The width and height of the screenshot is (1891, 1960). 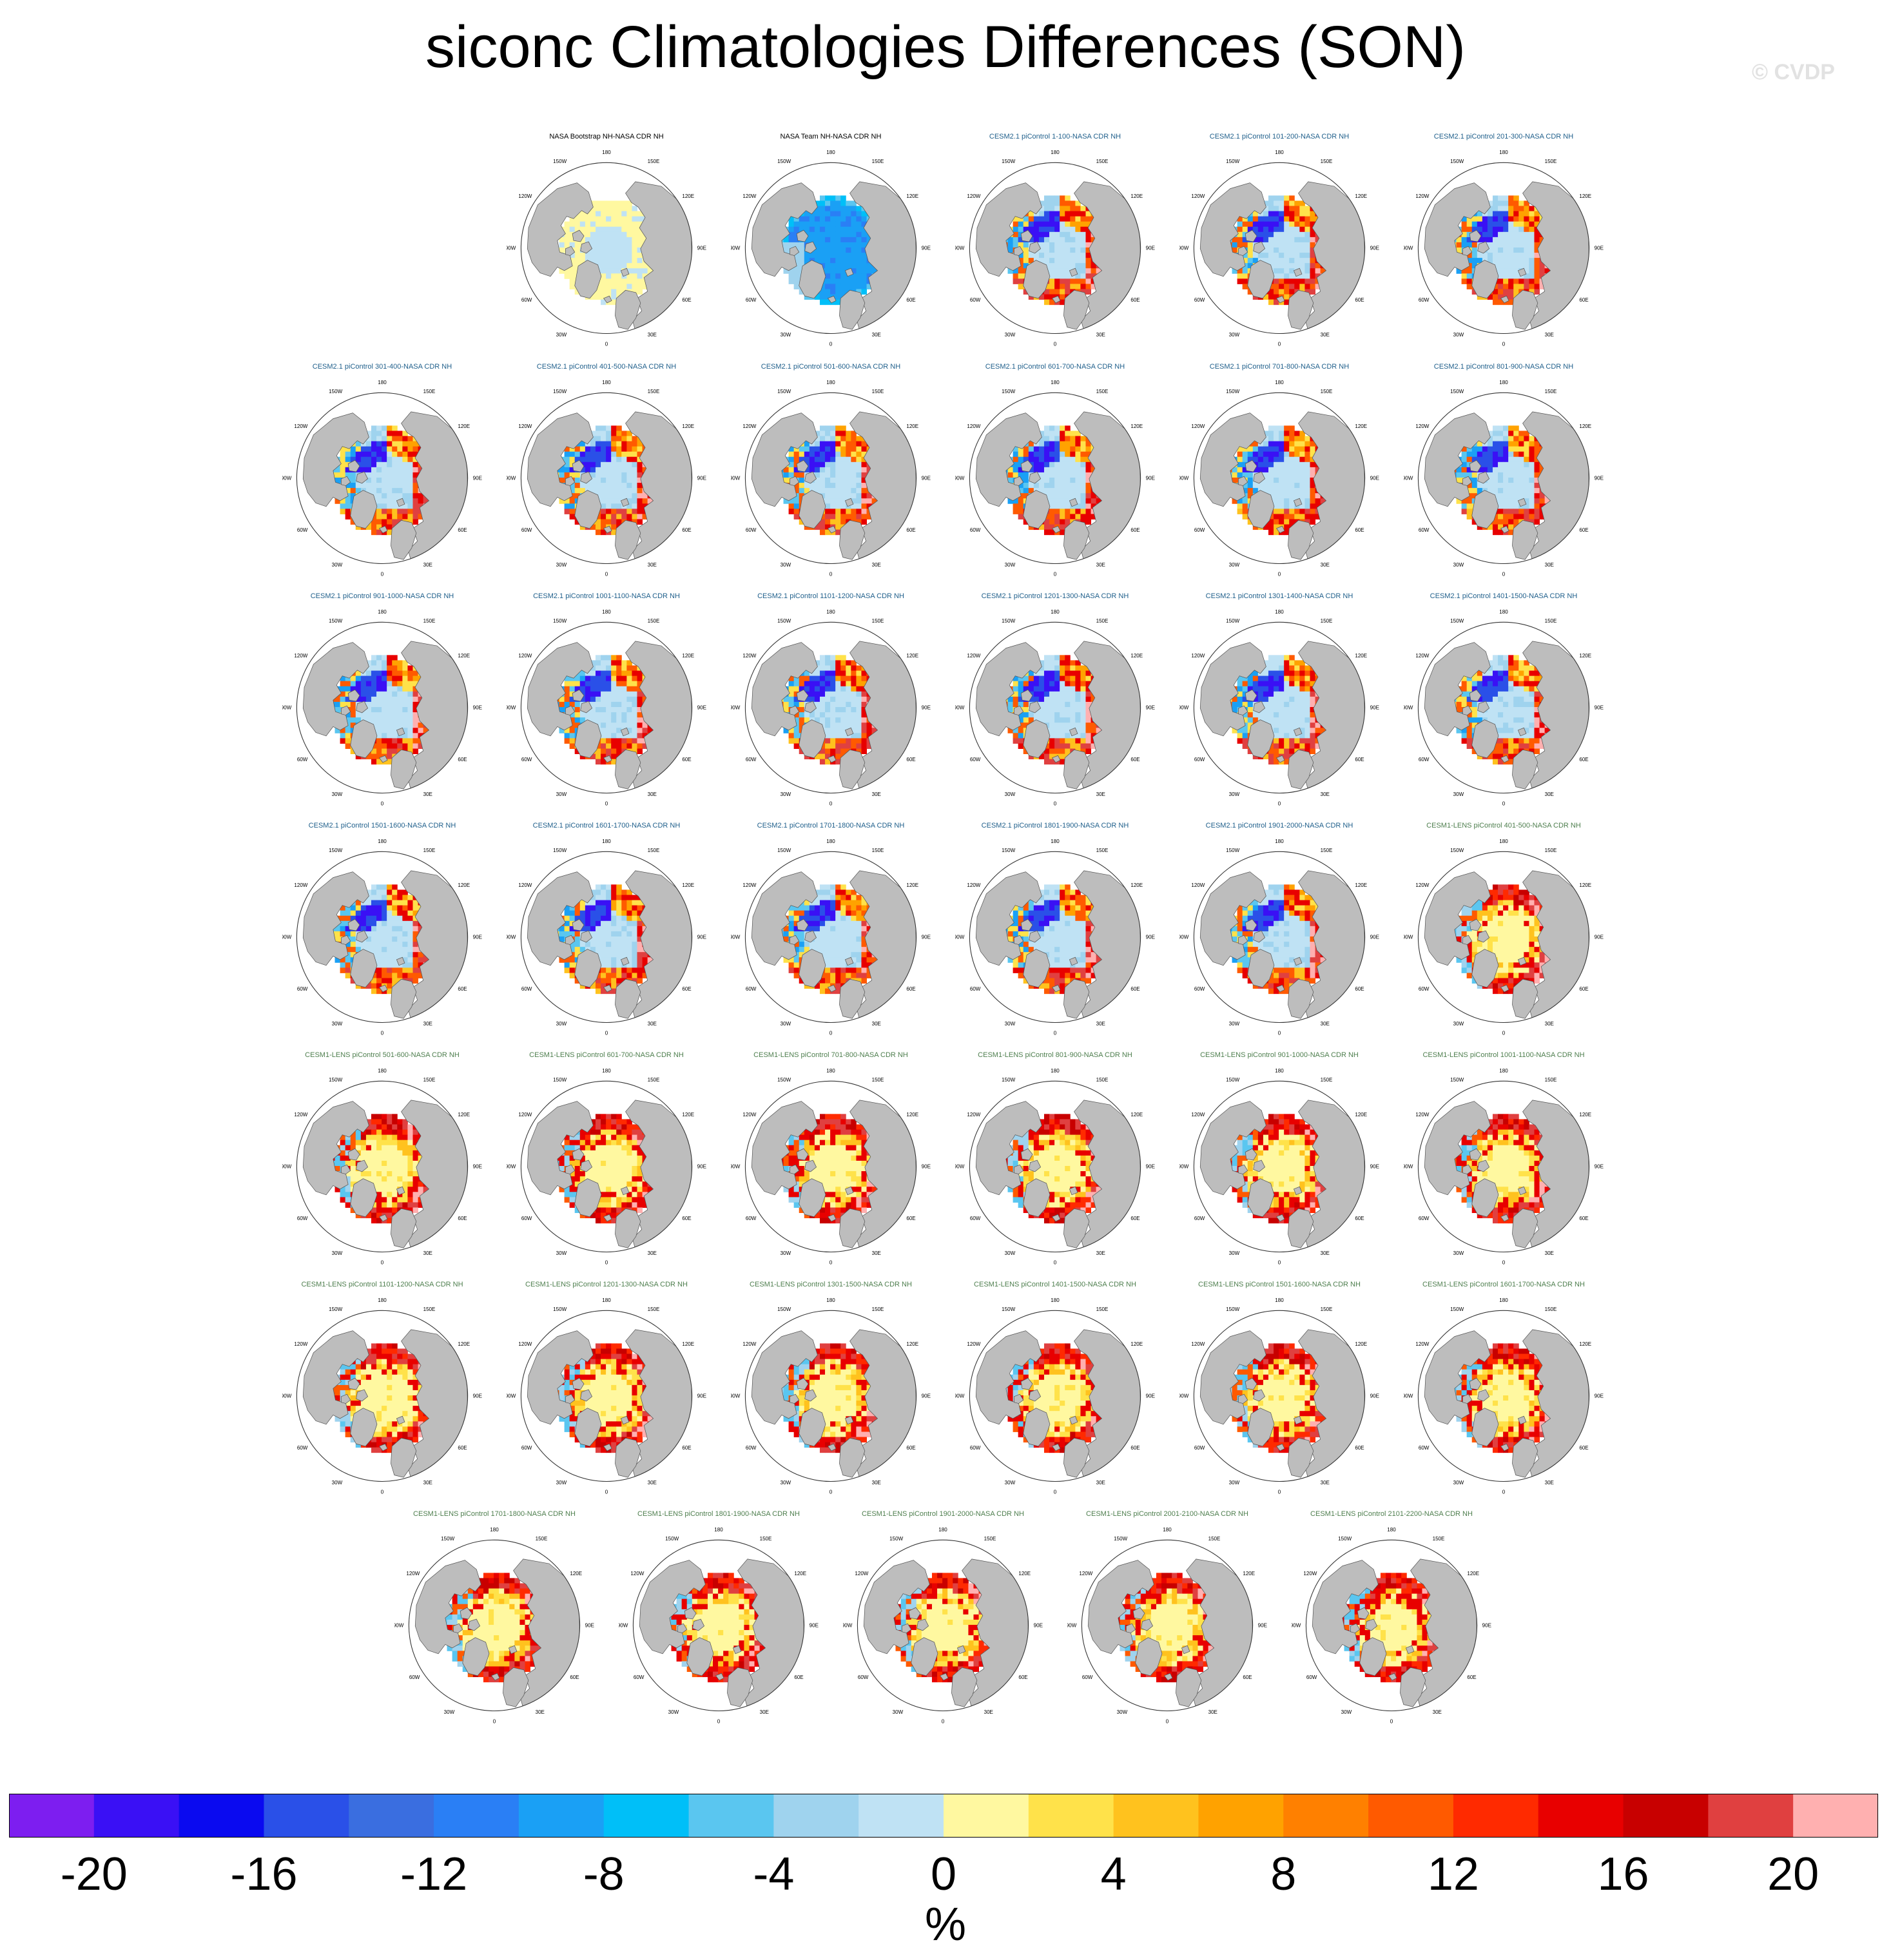 I want to click on watermark: © CVDP, so click(x=1793, y=72).